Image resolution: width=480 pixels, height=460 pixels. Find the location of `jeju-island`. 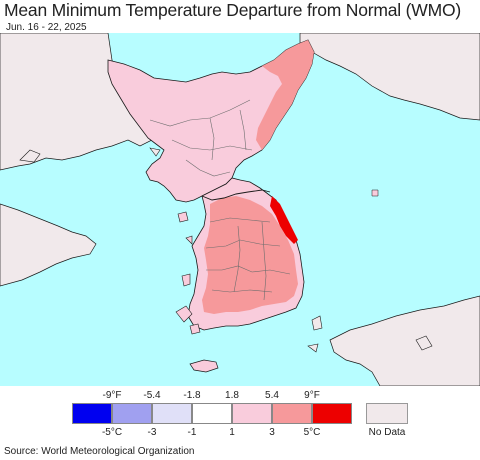

jeju-island is located at coordinates (204, 366).